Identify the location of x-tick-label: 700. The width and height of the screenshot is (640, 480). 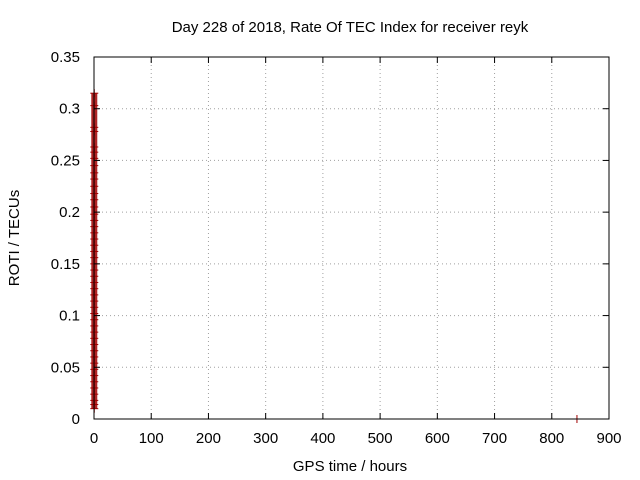
(494, 438).